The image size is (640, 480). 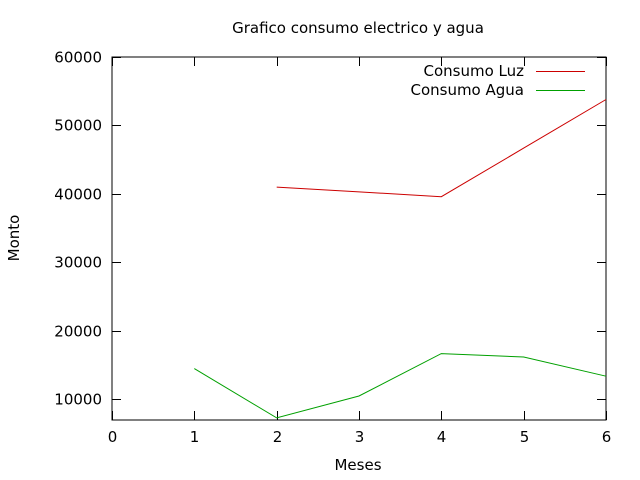 What do you see at coordinates (195, 437) in the screenshot?
I see `x-tick-label: 1` at bounding box center [195, 437].